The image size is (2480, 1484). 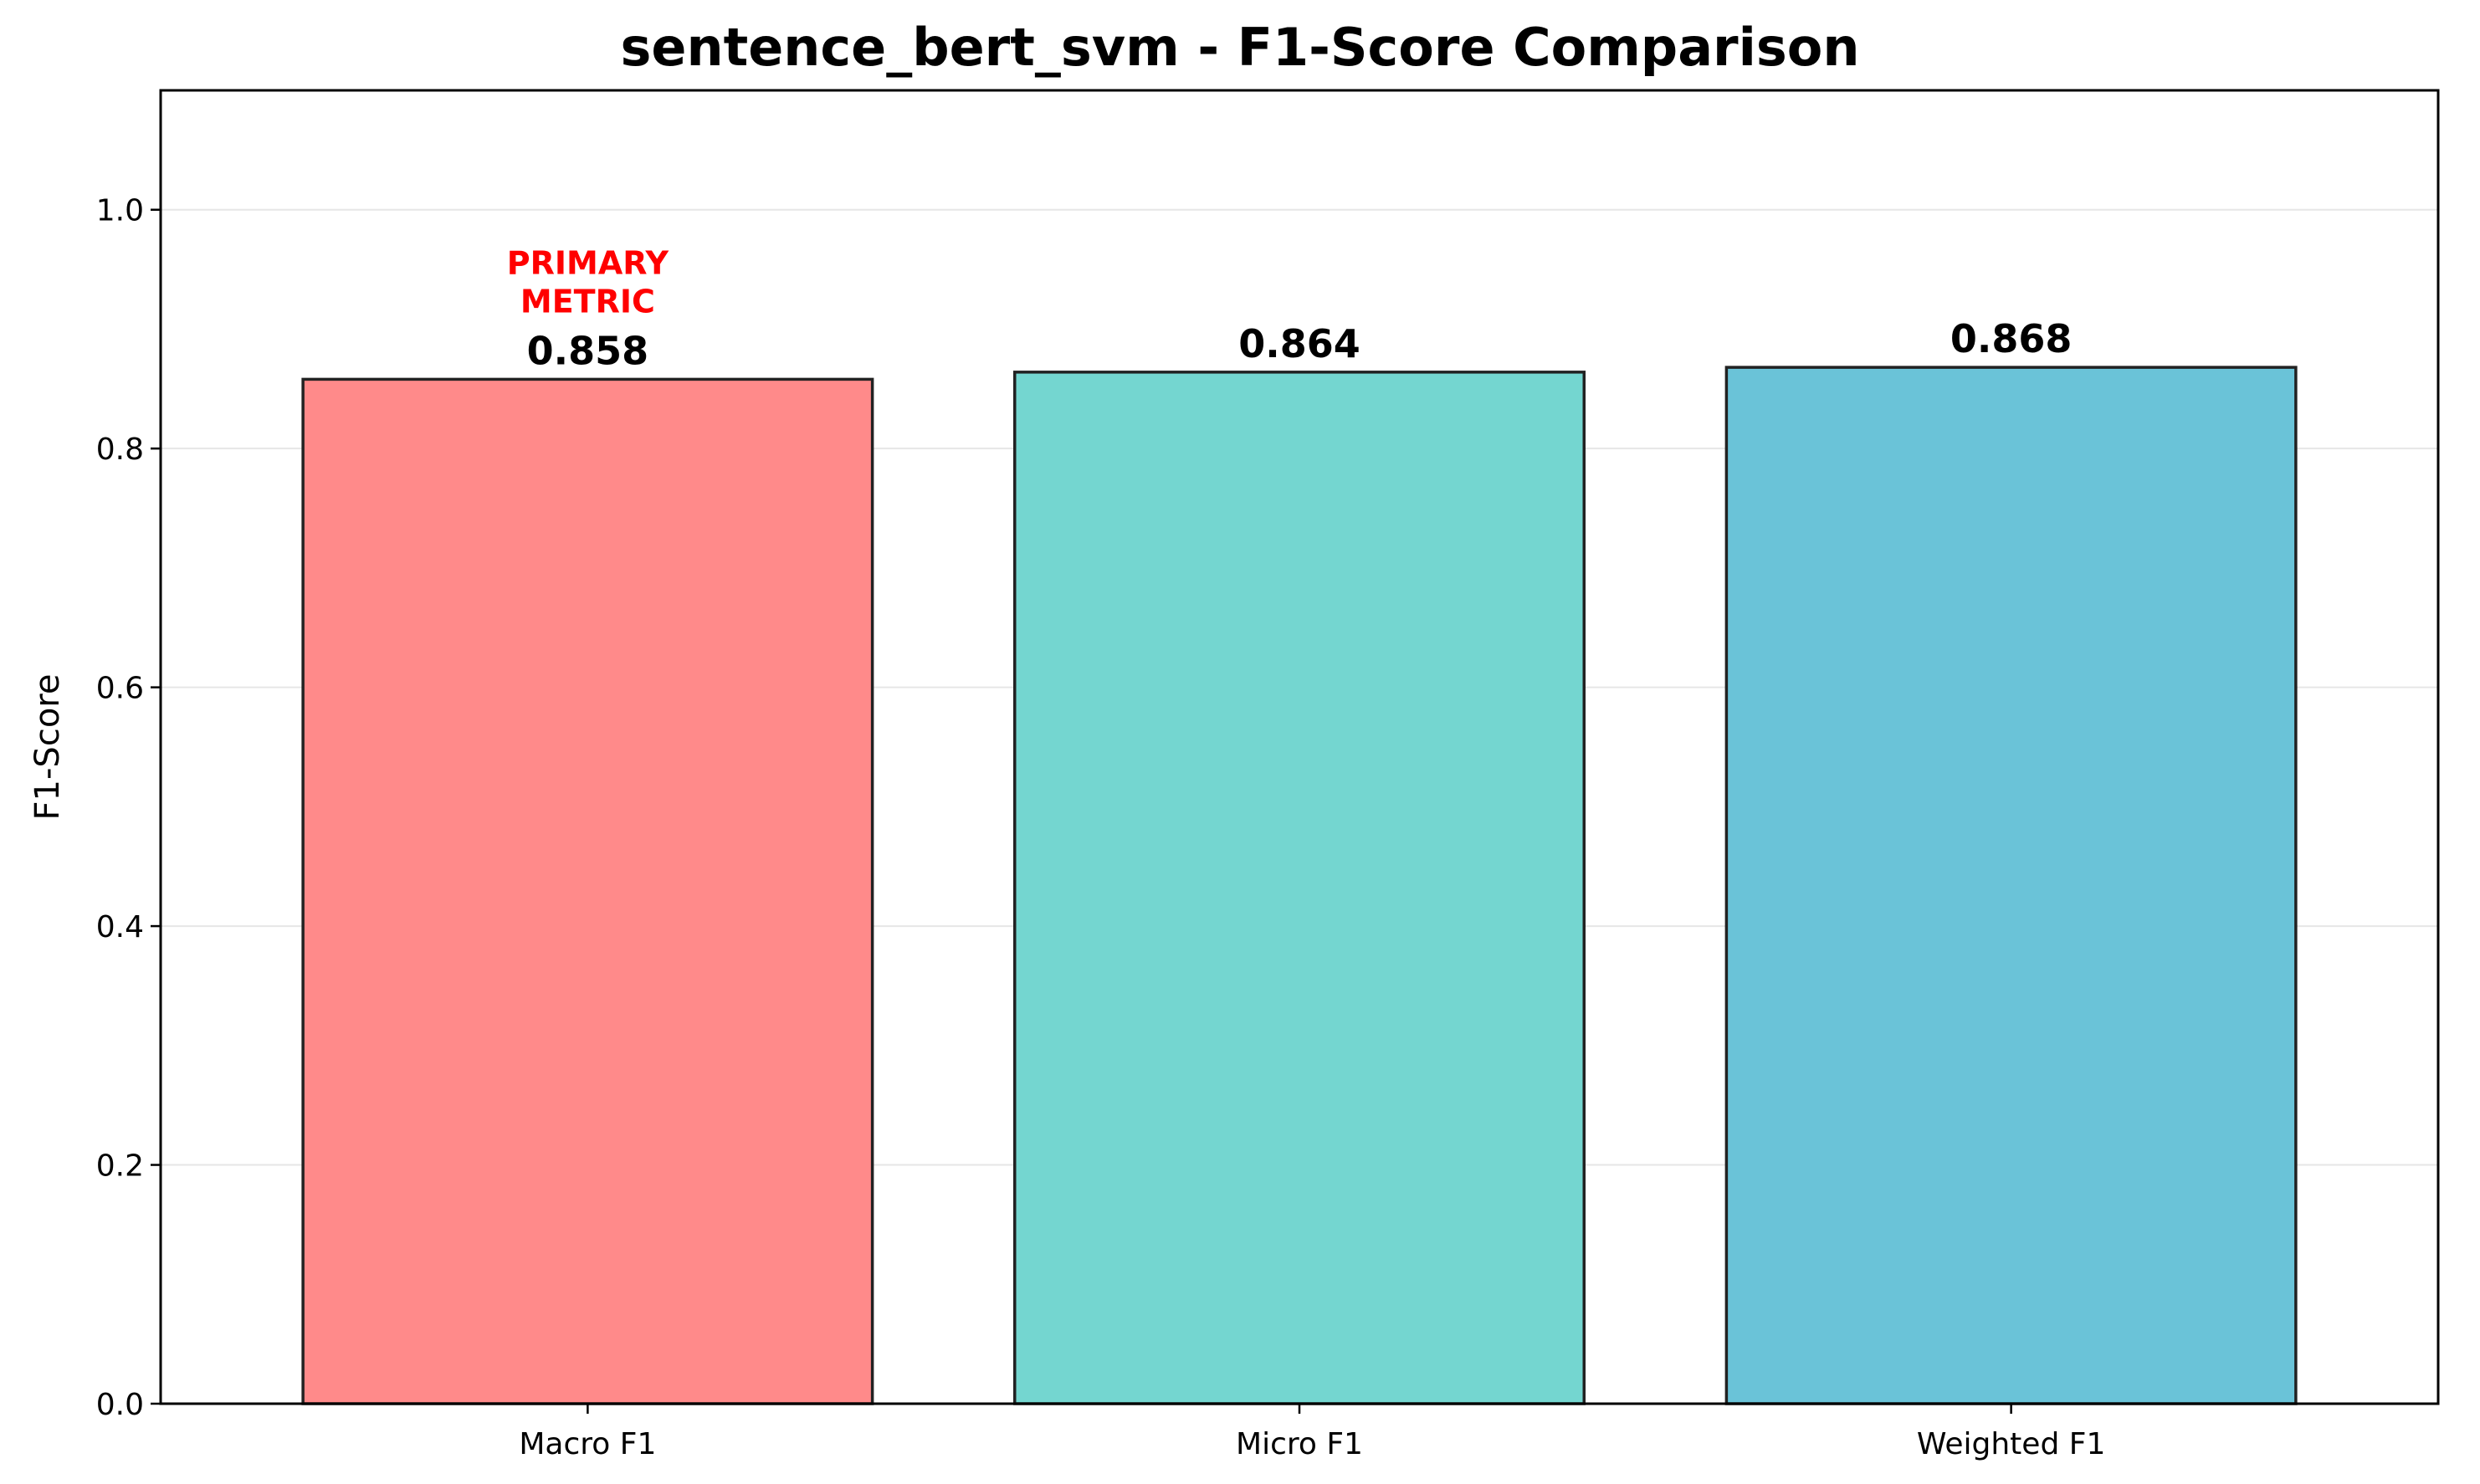 I want to click on x-tick-label: Micro F1, so click(x=1299, y=1444).